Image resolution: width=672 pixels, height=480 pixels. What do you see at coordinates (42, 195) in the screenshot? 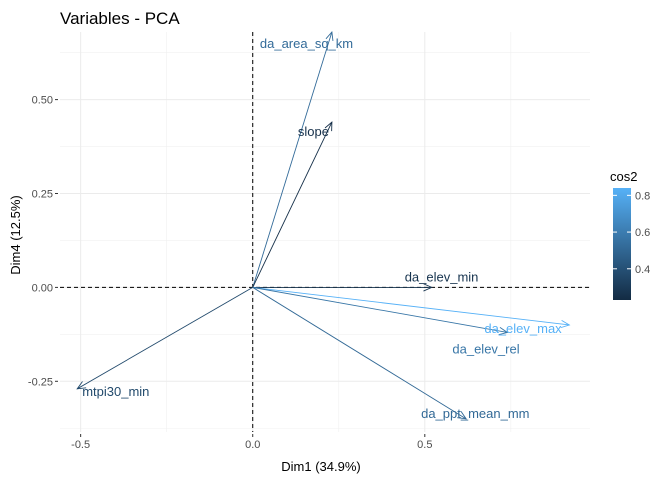
I see `y-tick-label: 0.25` at bounding box center [42, 195].